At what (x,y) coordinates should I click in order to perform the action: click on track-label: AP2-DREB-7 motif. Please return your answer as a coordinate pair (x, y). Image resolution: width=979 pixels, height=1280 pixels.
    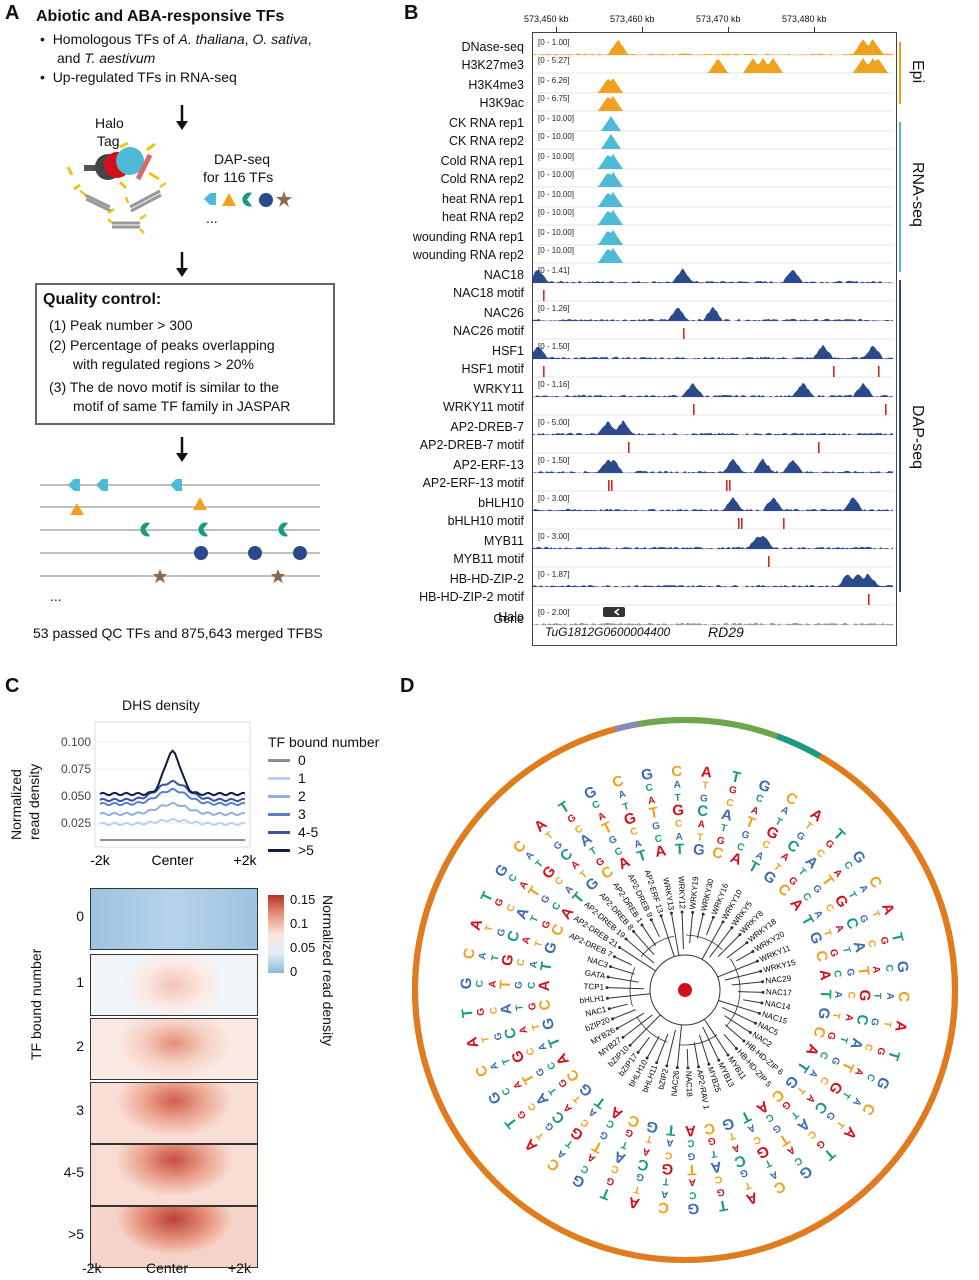
    Looking at the image, I should click on (471, 445).